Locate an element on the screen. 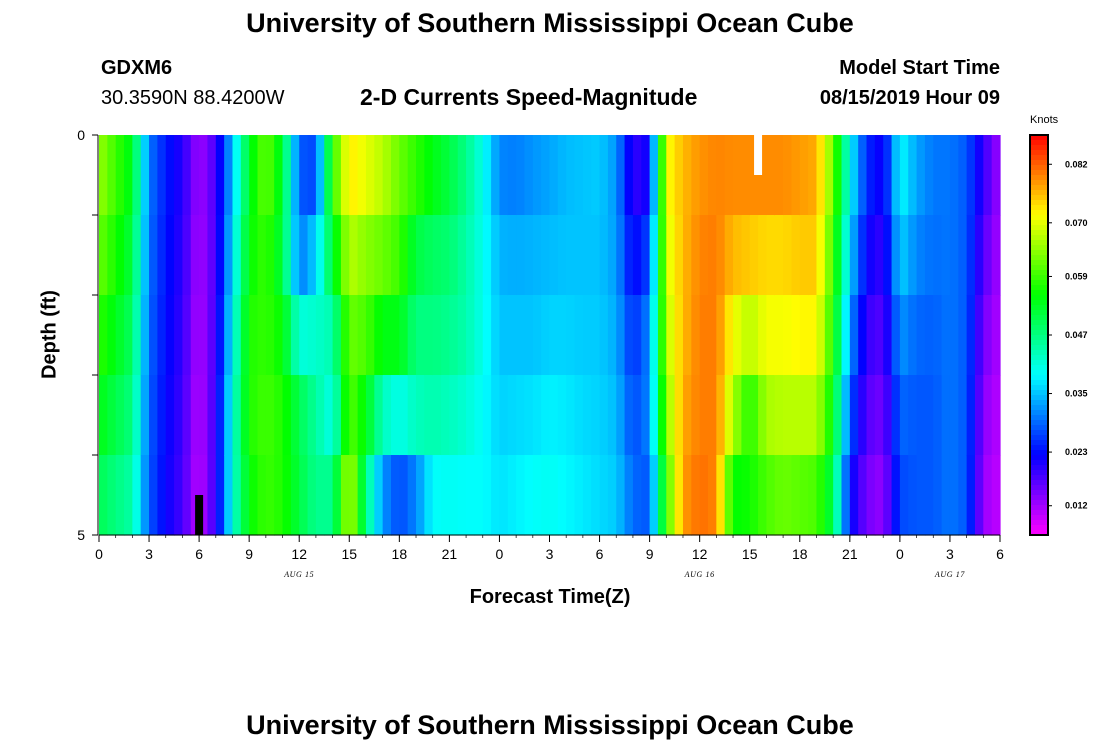 This screenshot has height=750, width=1100. x-tick-label: 15 is located at coordinates (750, 554).